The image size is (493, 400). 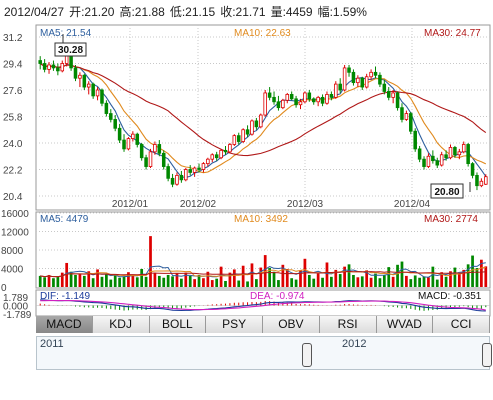 What do you see at coordinates (198, 204) in the screenshot?
I see `price-x-tick-label: 2012/02` at bounding box center [198, 204].